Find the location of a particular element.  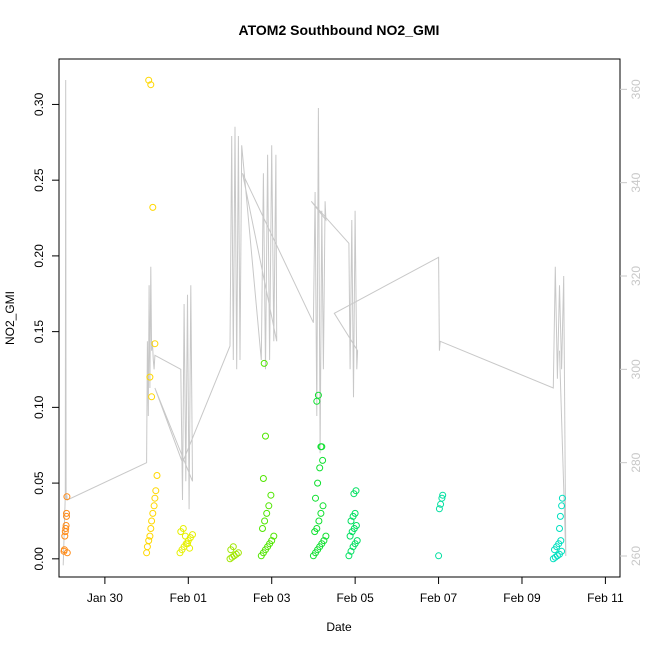

y2-tick-label: 300 is located at coordinates (636, 369).